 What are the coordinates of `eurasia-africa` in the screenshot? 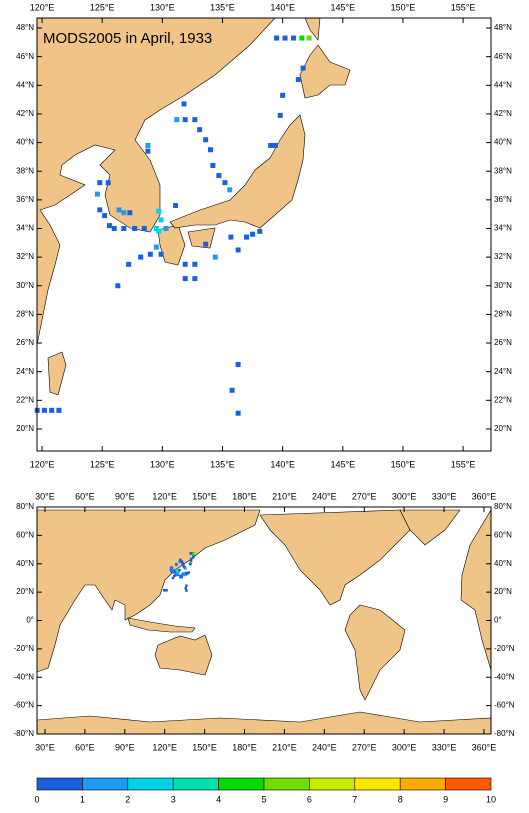 It's located at (148, 591).